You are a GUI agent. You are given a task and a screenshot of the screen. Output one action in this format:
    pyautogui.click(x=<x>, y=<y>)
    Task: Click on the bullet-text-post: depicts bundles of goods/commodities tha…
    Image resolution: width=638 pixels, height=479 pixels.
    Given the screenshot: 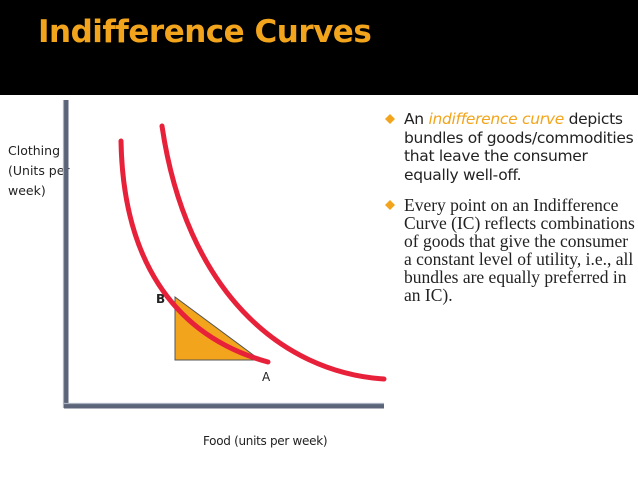 What is the action you would take?
    pyautogui.click(x=519, y=147)
    